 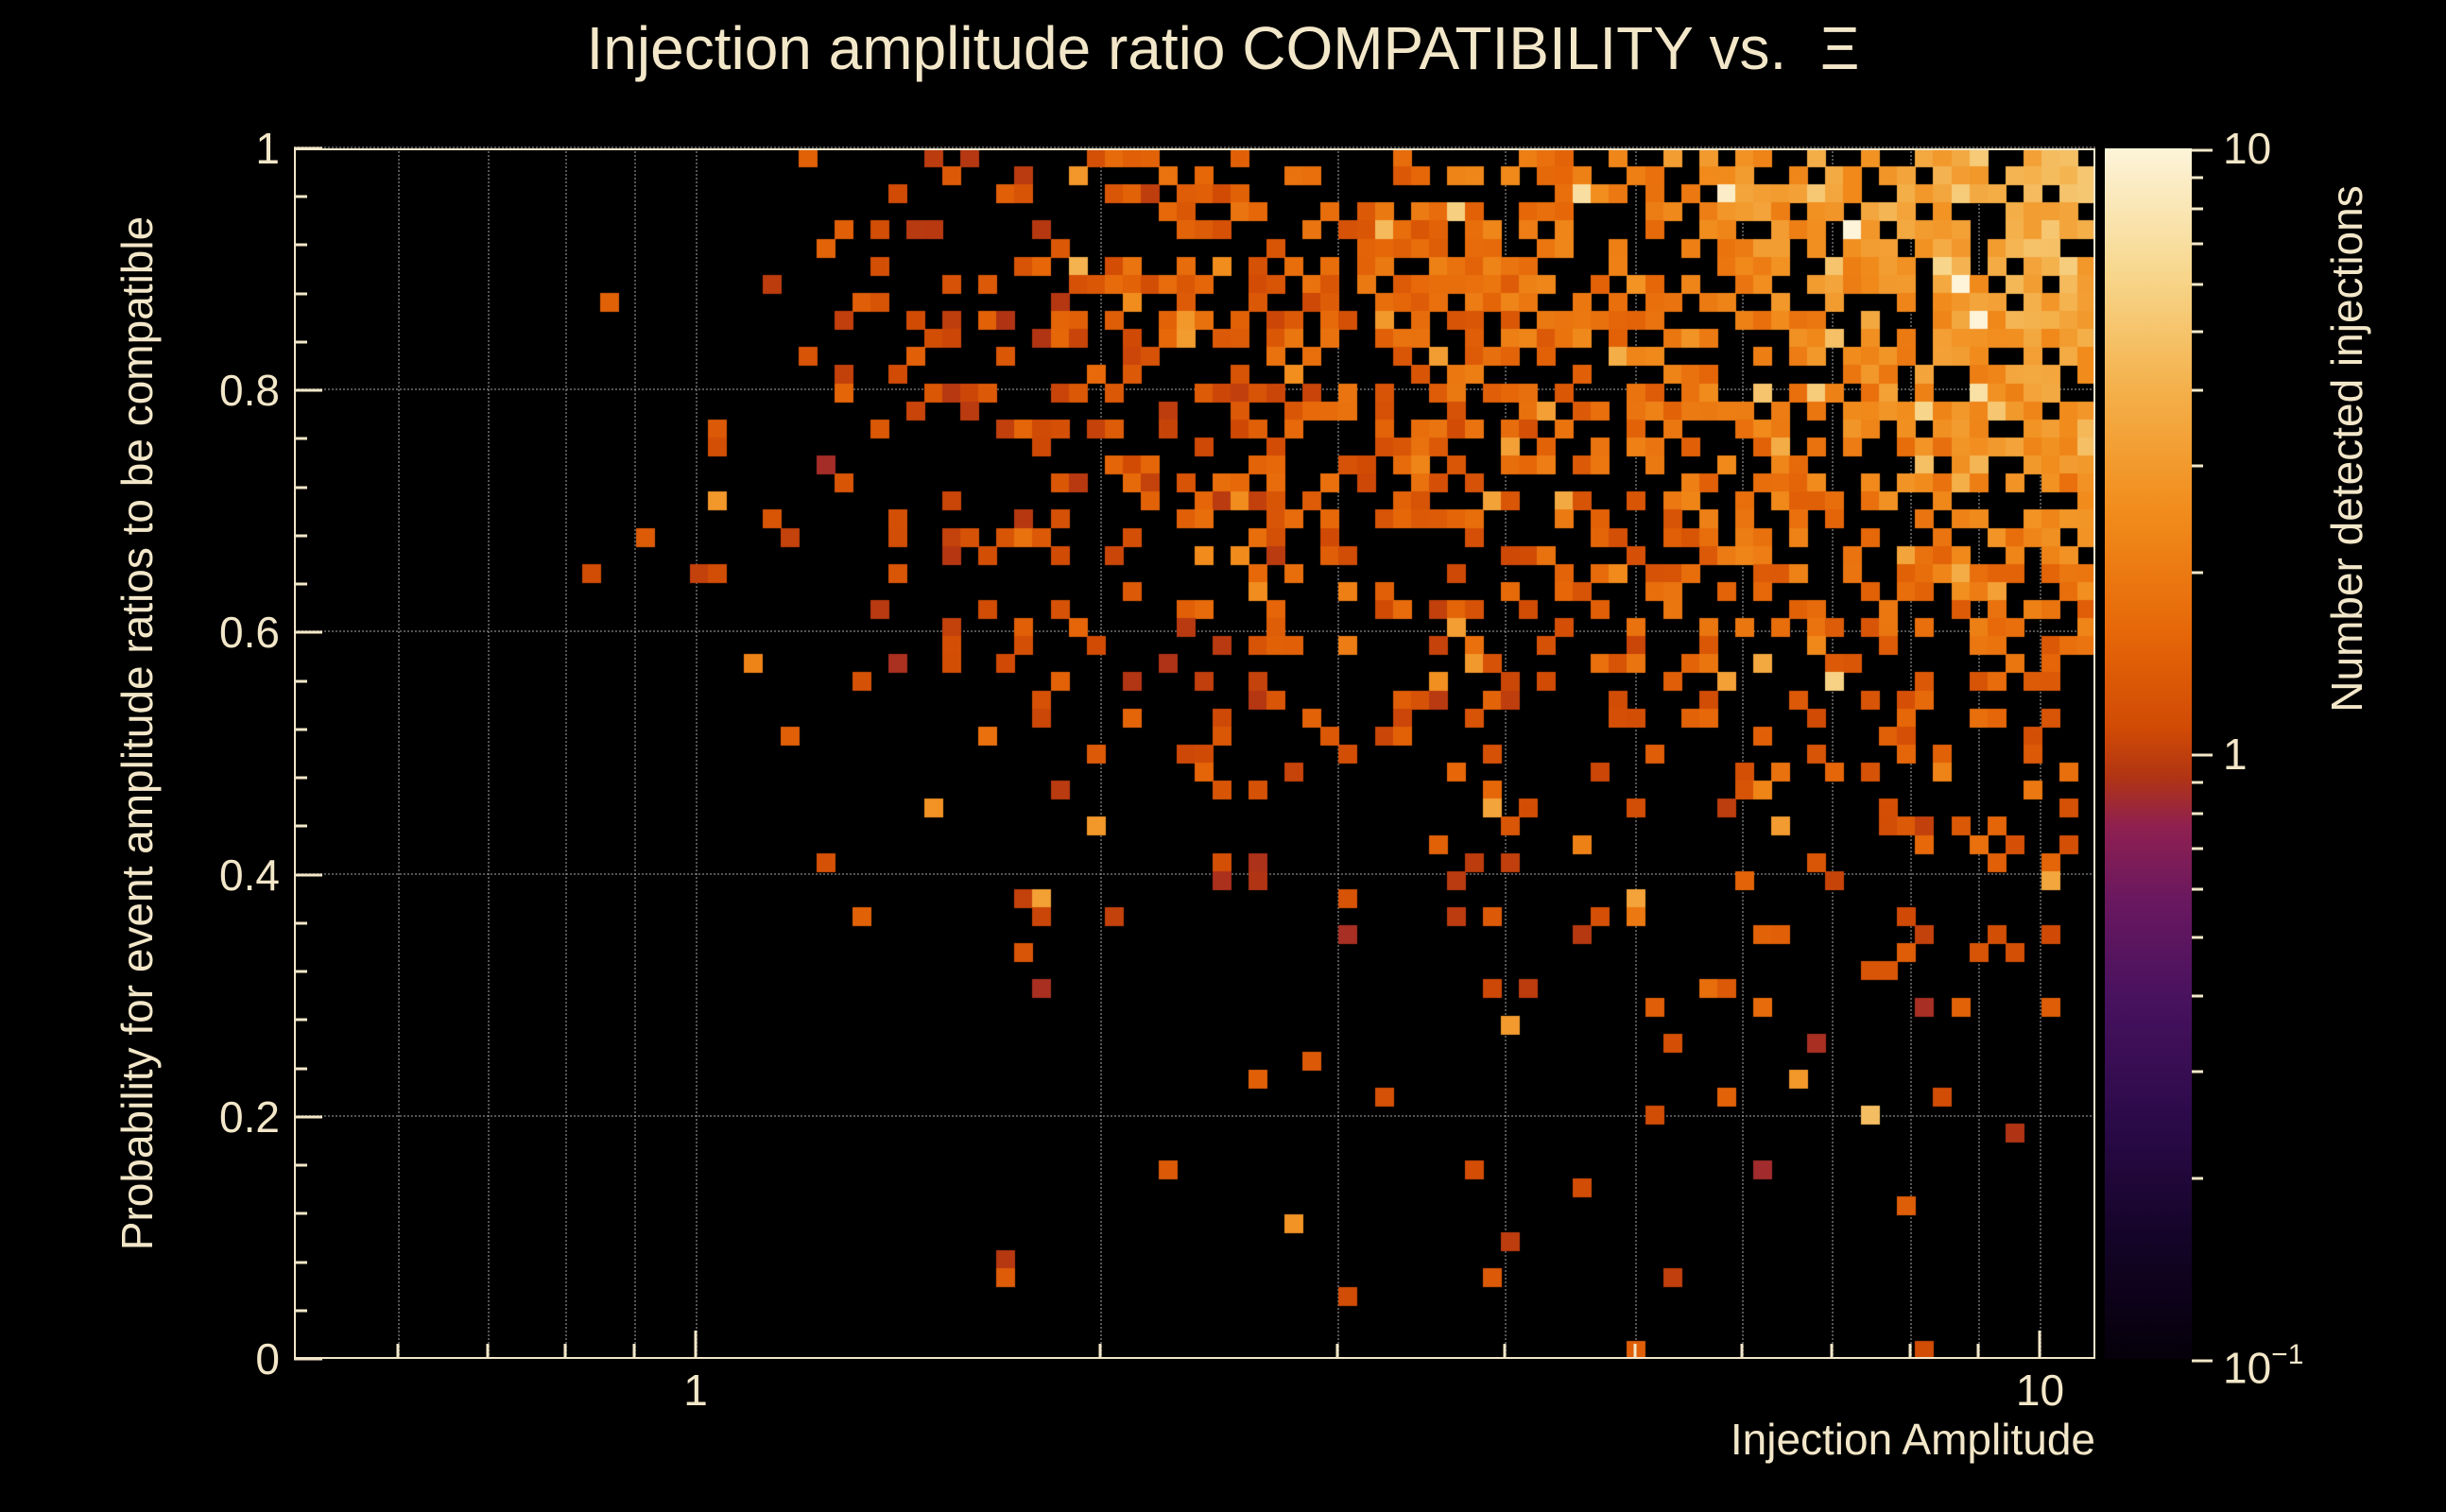 What do you see at coordinates (267, 1358) in the screenshot?
I see `y-tick-label: 0` at bounding box center [267, 1358].